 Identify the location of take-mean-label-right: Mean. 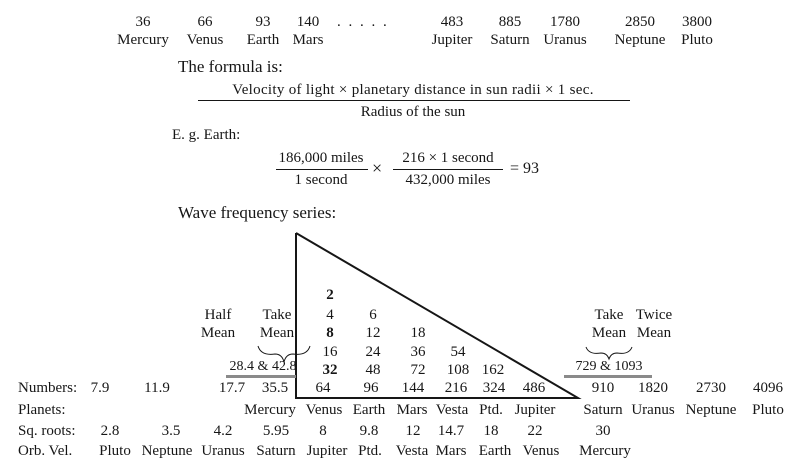
(609, 333).